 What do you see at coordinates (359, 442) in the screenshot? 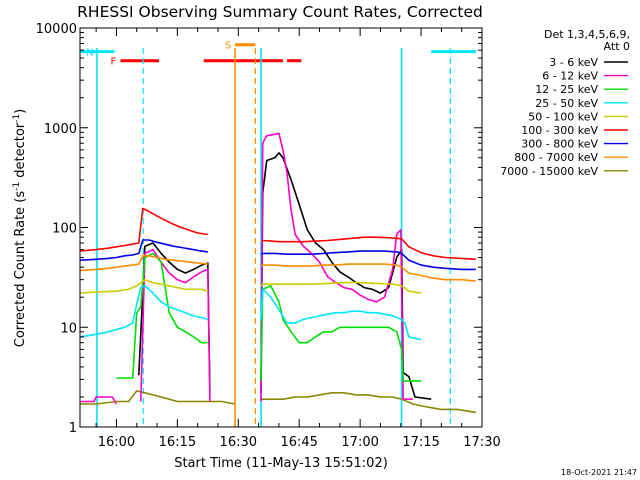
I see `x-tick-label: 17:00` at bounding box center [359, 442].